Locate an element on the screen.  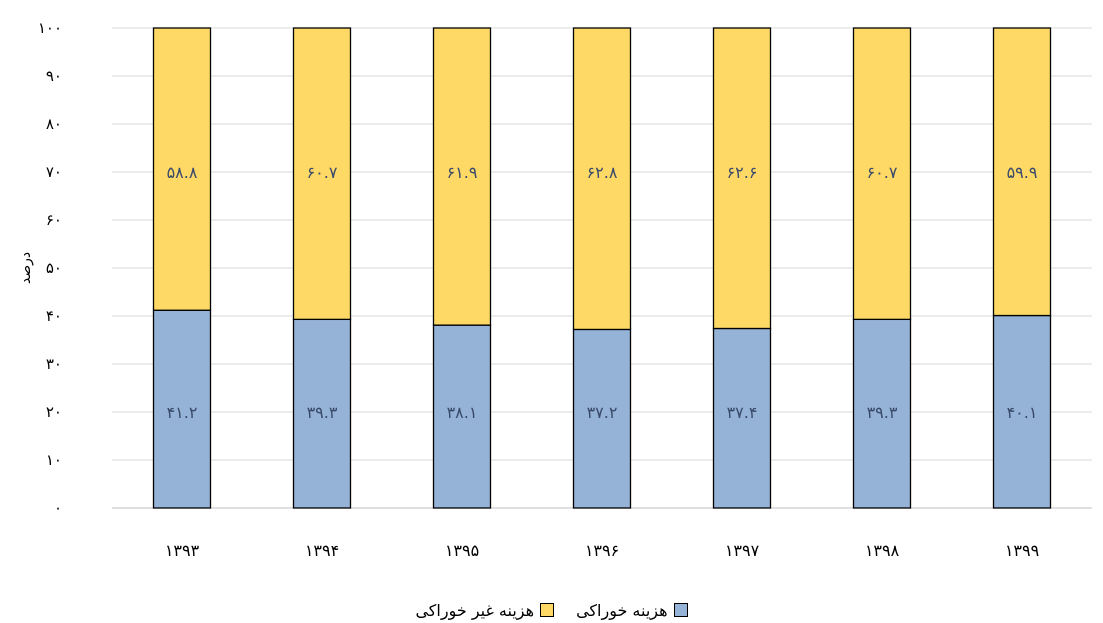
data-label-food: ۳۷.۲ is located at coordinates (602, 412).